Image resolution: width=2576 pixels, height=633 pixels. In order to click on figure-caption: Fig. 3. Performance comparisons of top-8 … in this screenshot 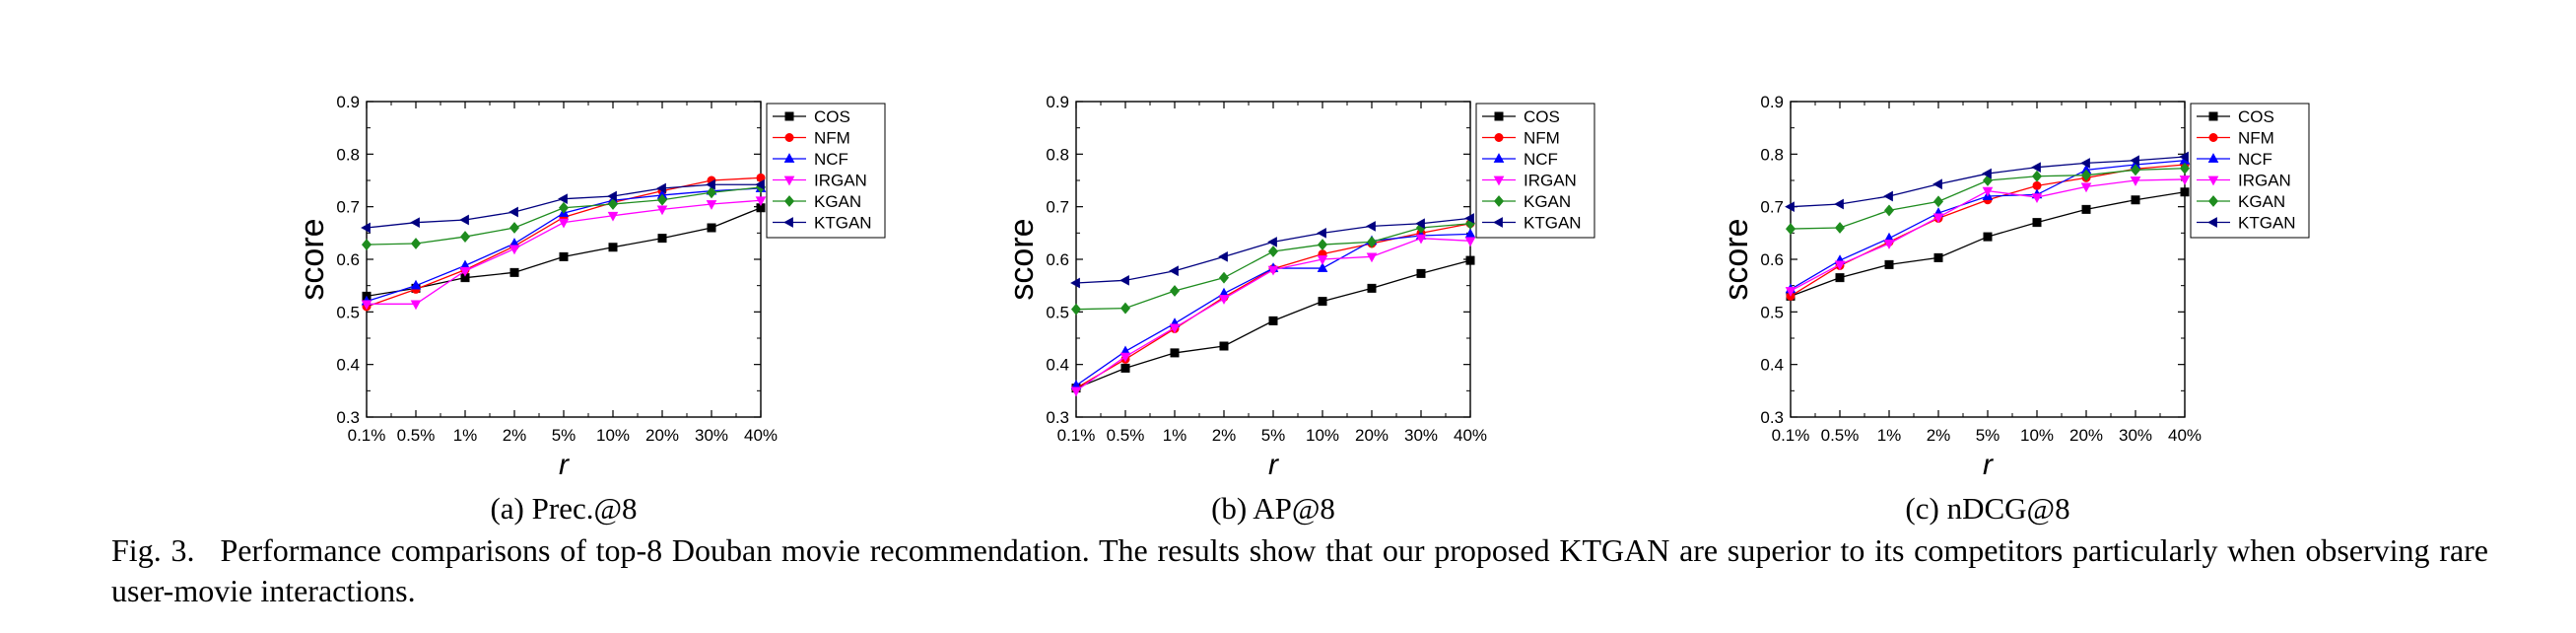, I will do `click(1299, 570)`.